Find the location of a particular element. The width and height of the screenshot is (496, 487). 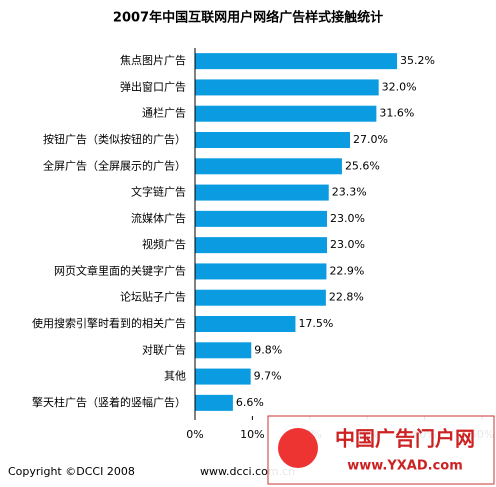

watermark-logo is located at coordinates (298, 448).